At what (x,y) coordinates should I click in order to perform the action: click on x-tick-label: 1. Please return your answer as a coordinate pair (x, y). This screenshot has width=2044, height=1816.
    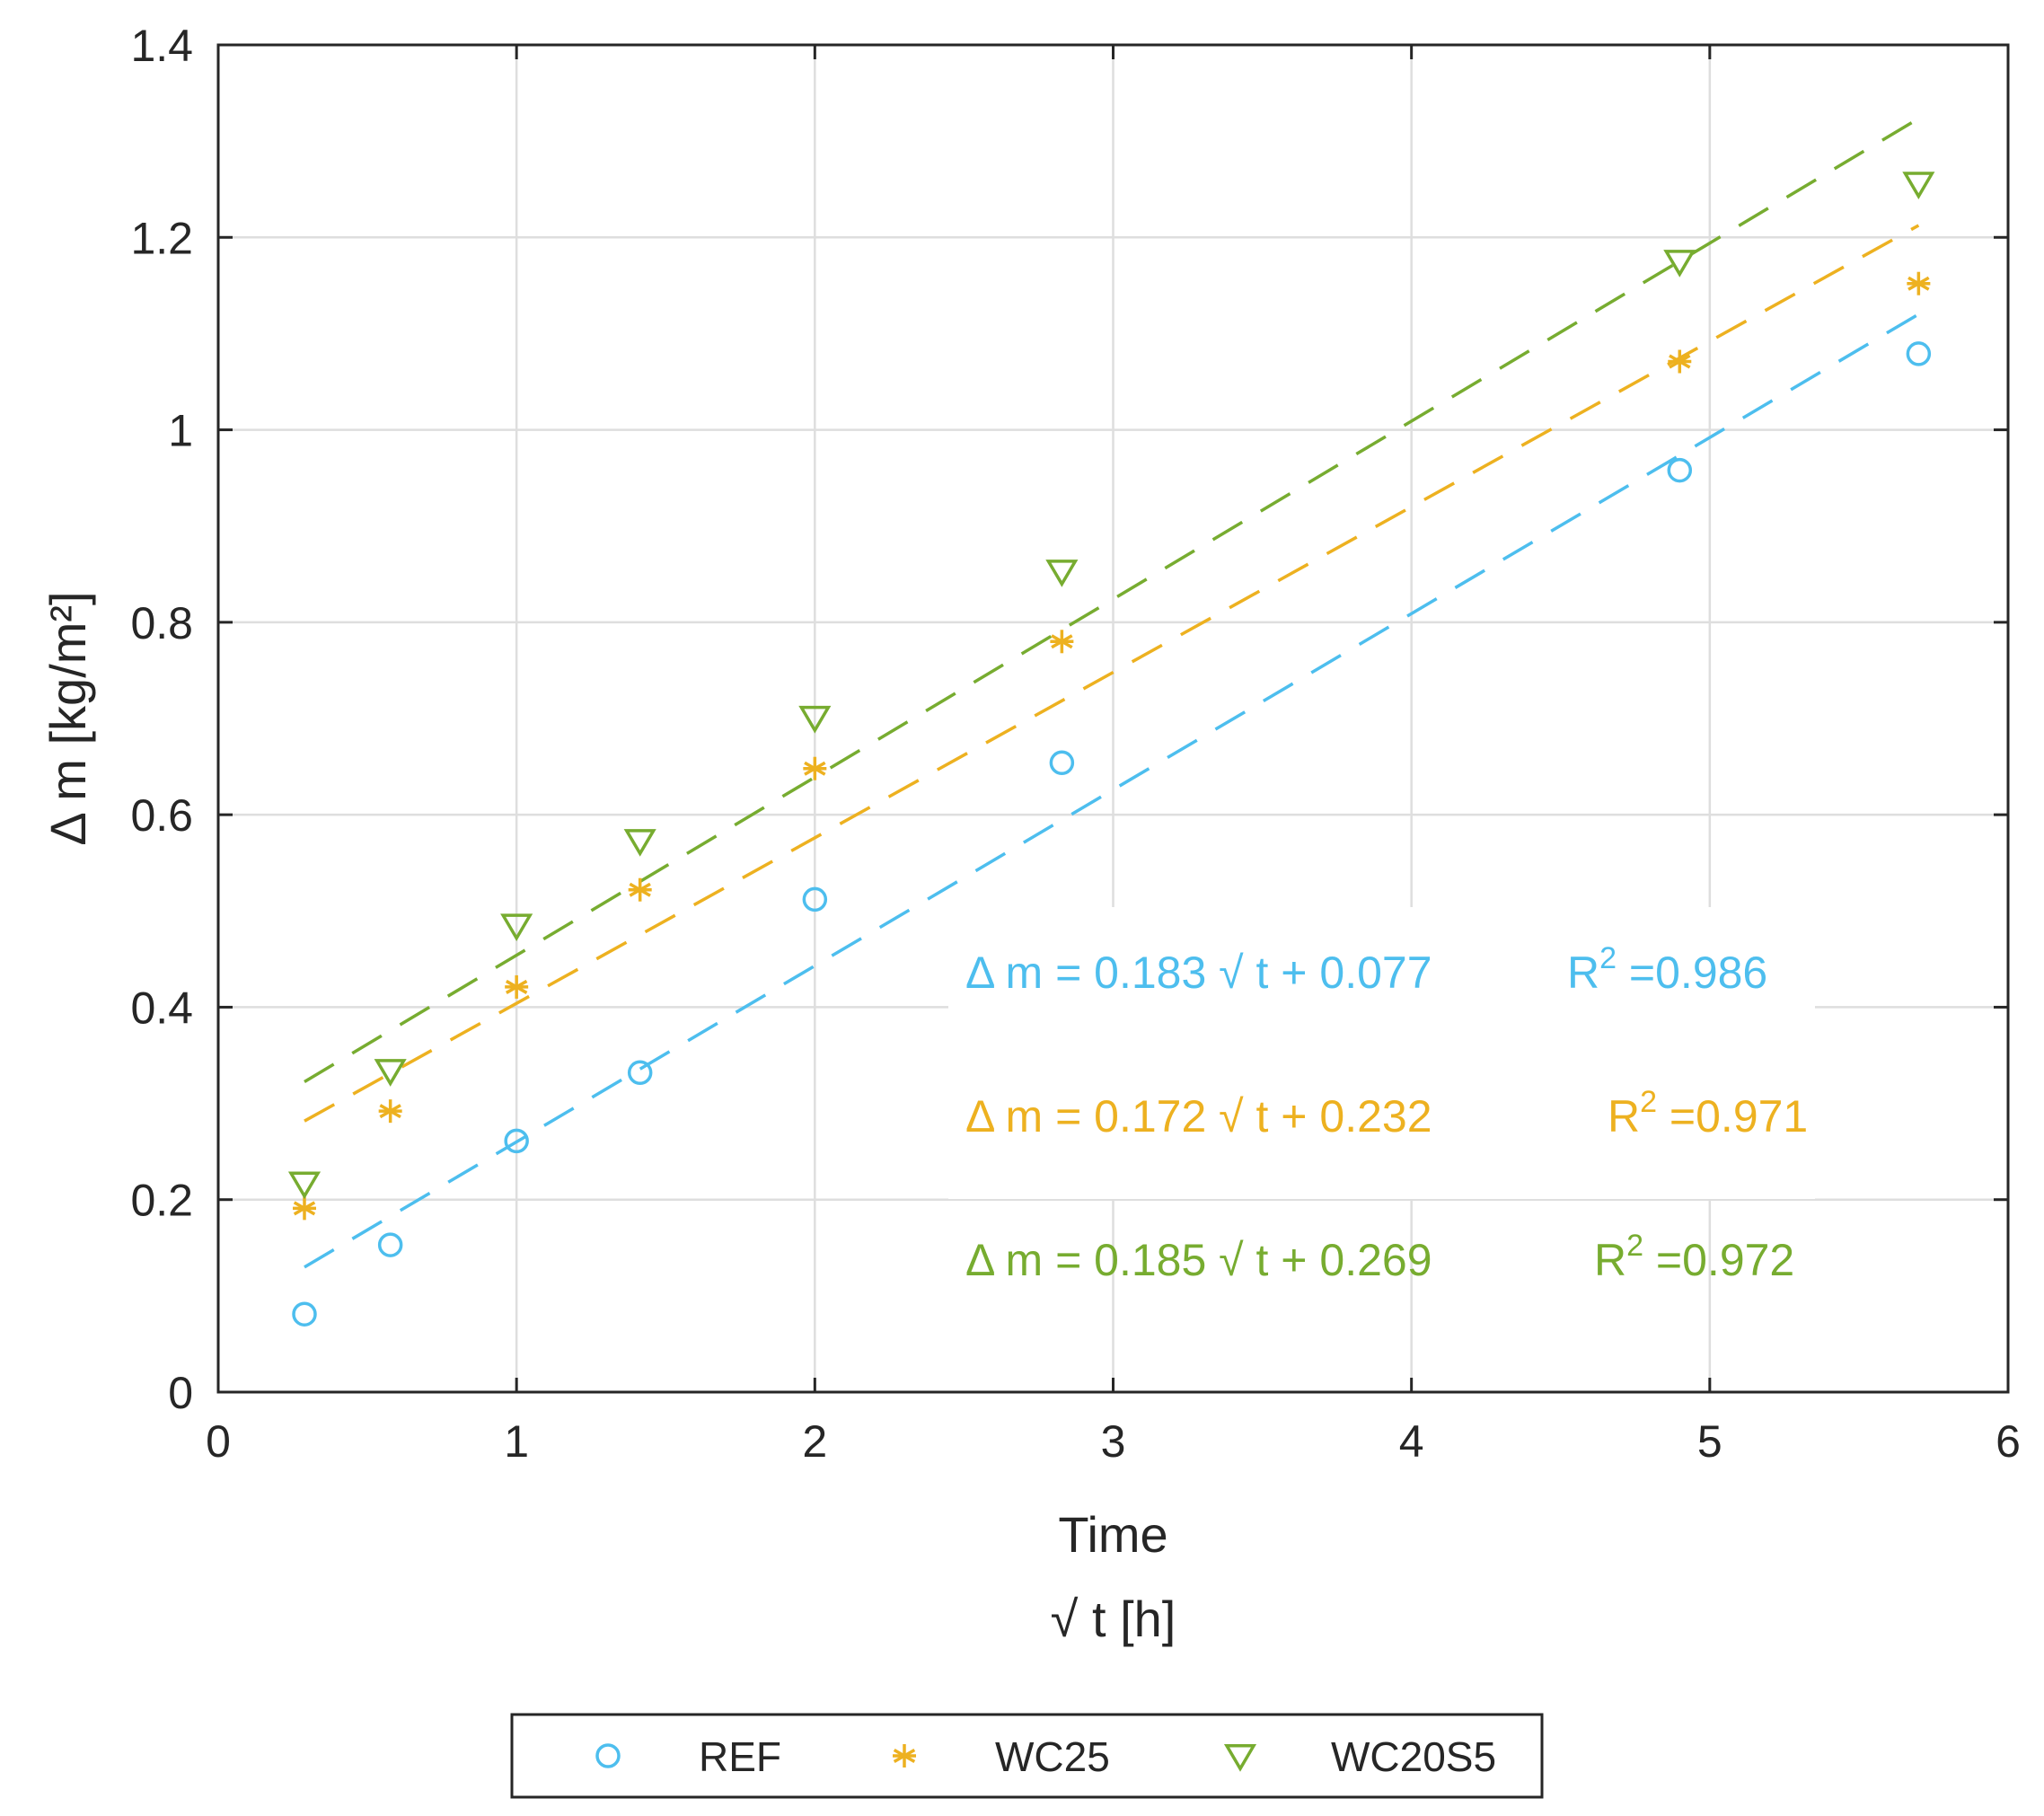
    Looking at the image, I should click on (516, 1441).